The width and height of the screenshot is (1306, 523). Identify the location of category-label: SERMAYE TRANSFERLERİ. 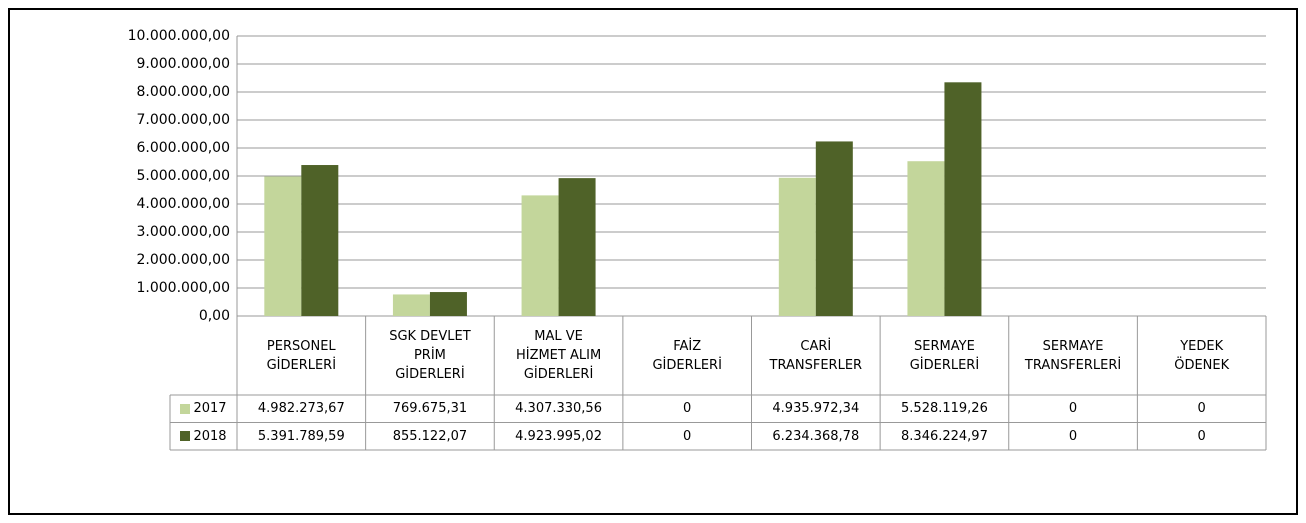
(1073, 355).